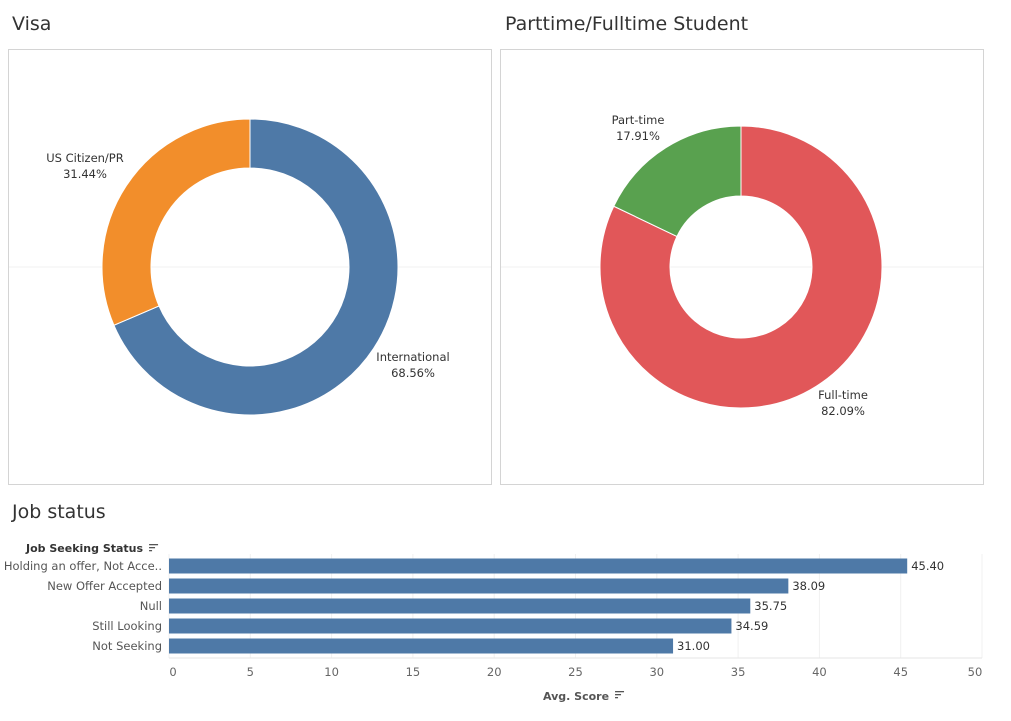  I want to click on slice-pct-us-citizen-pr: 31.44%, so click(85, 174).